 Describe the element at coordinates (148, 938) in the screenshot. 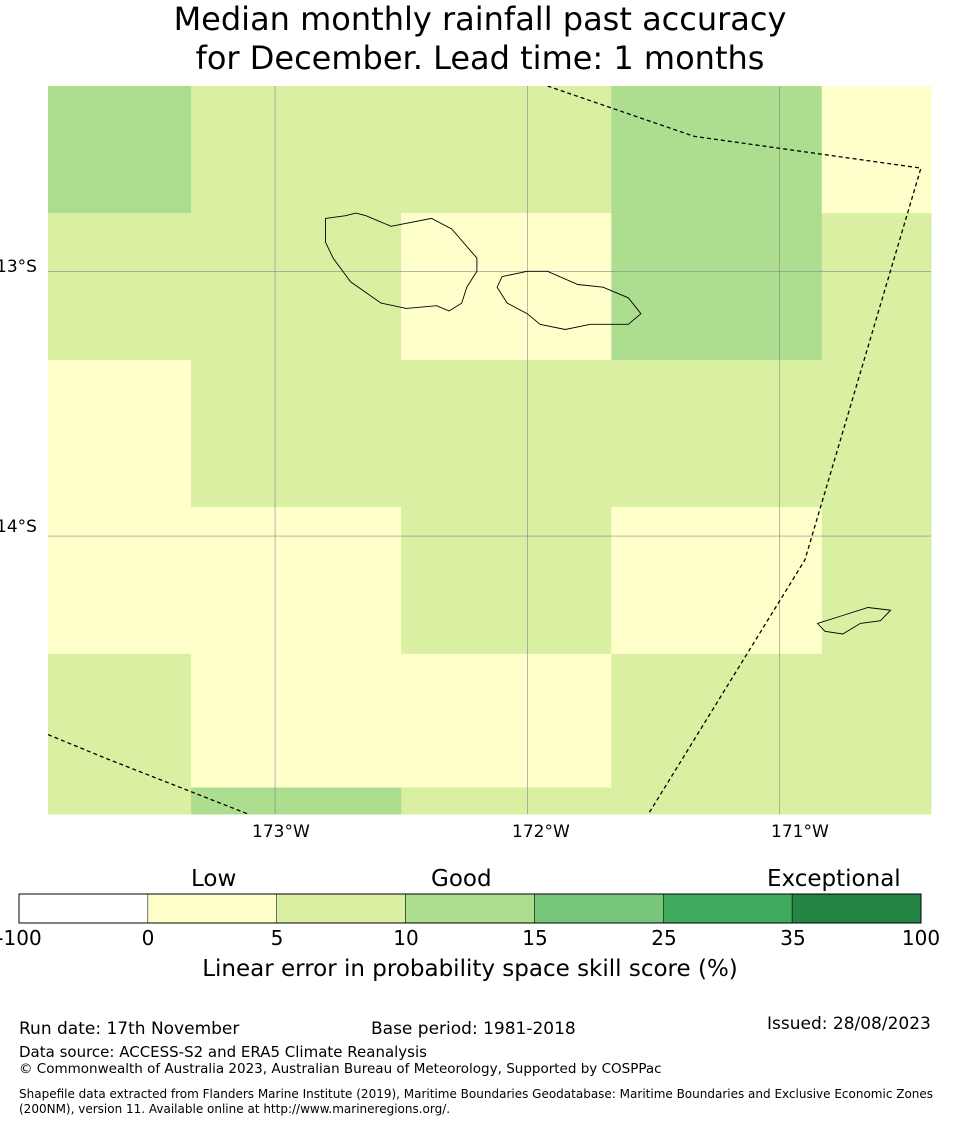

I see `colorbar-tick-label: 0` at that location.